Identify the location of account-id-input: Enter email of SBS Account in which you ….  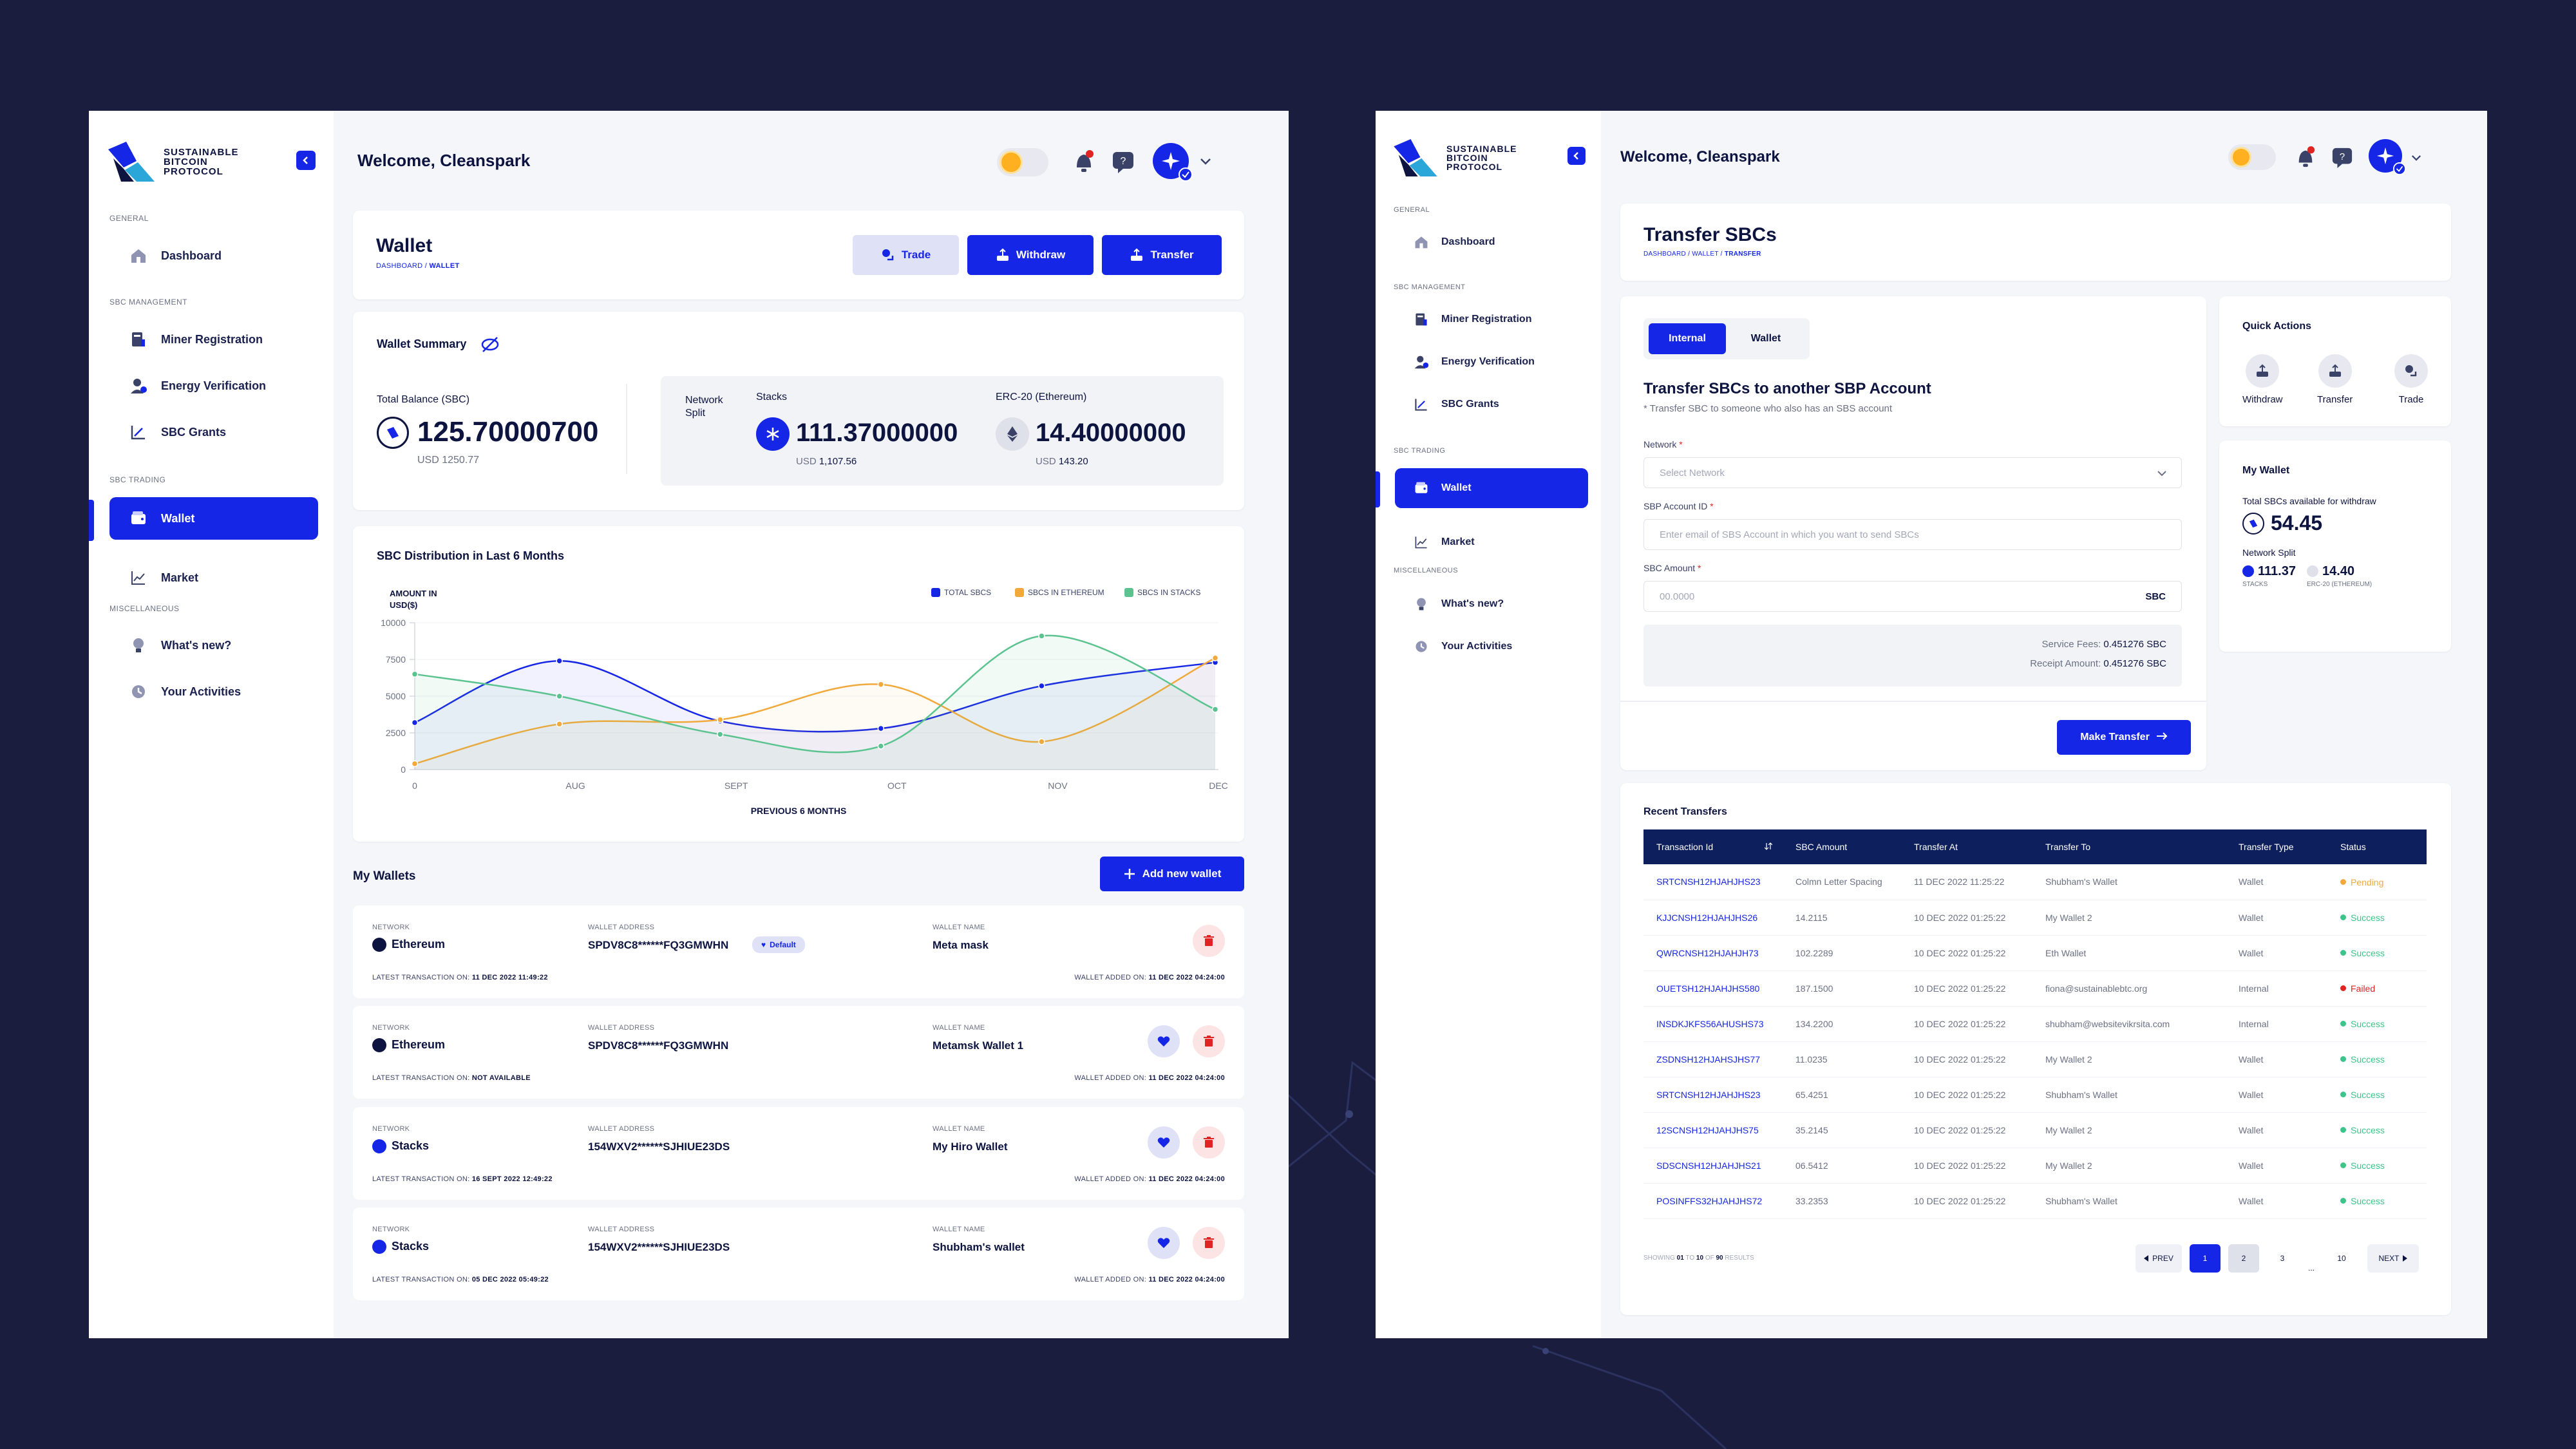
(1913, 534).